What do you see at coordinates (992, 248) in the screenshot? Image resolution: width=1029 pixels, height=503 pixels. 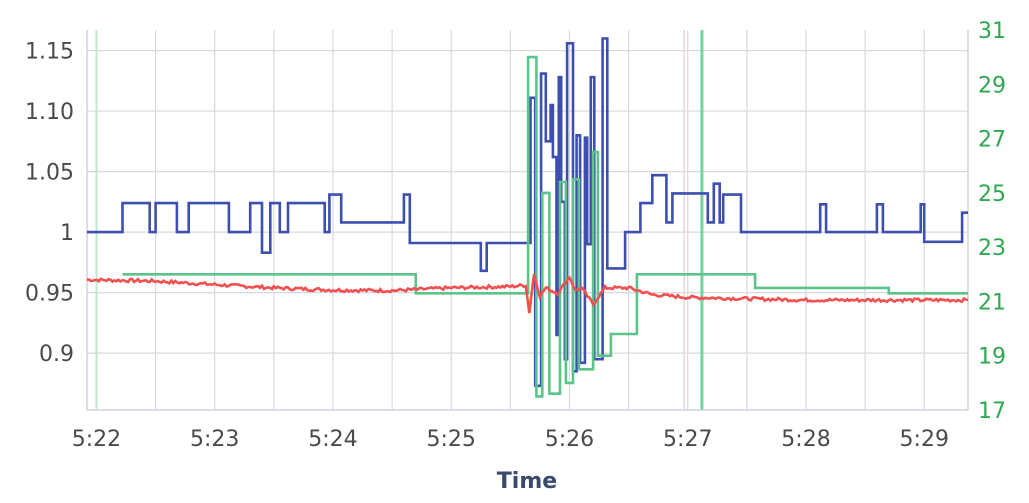 I see `right-tick-label: 23` at bounding box center [992, 248].